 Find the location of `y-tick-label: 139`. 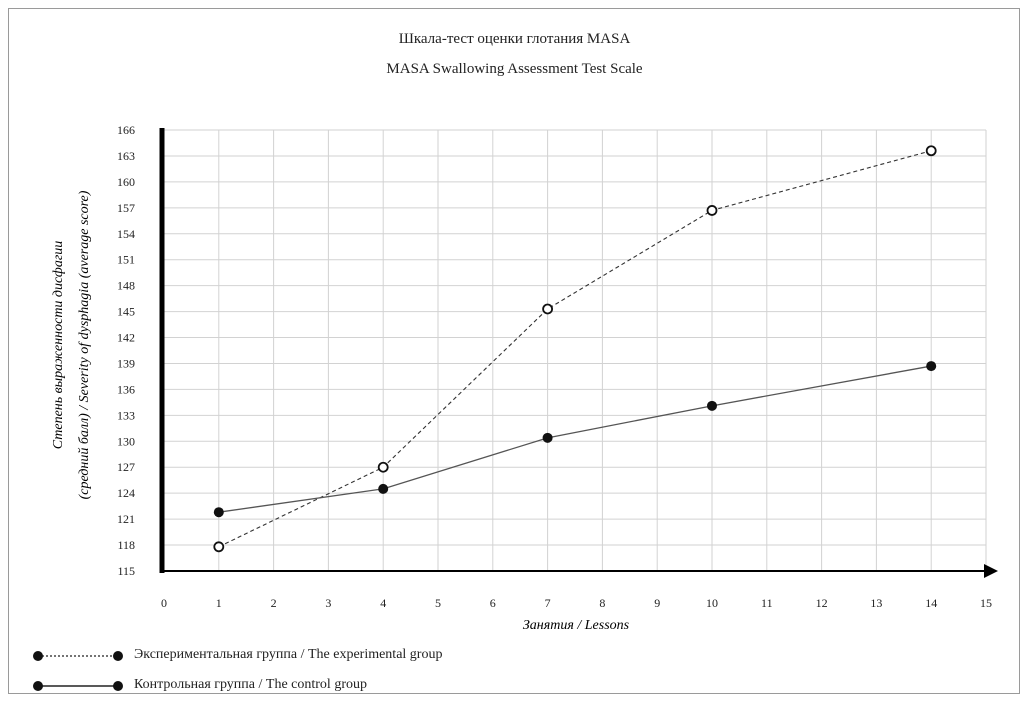

y-tick-label: 139 is located at coordinates (126, 363).